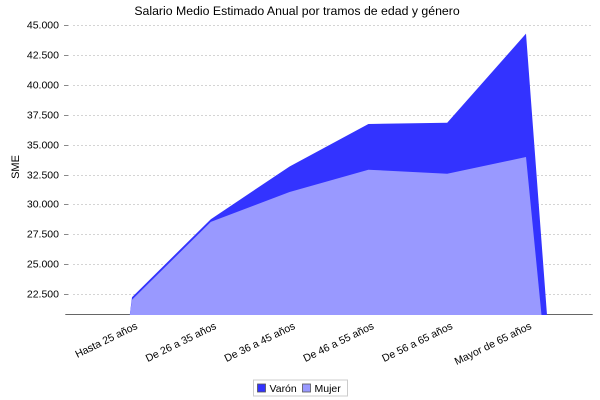 This screenshot has height=400, width=600. Describe the element at coordinates (43, 295) in the screenshot. I see `svg-text: 22.500` at that location.